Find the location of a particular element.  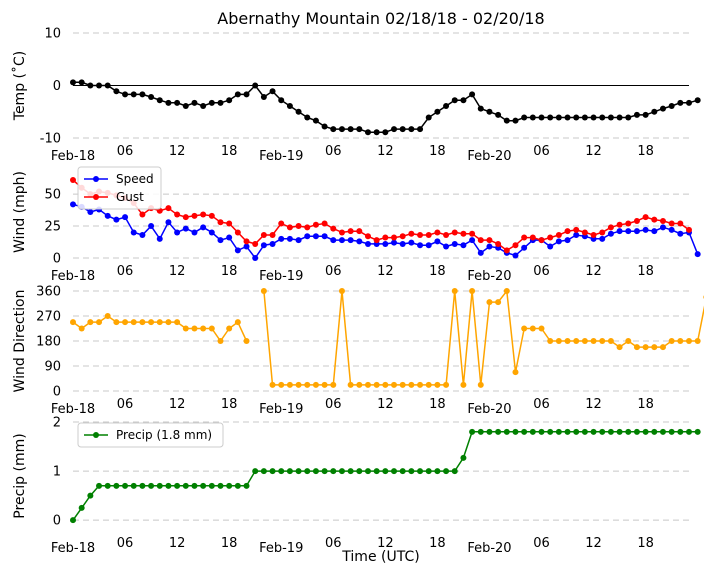

legend-swatch-marker is located at coordinates (96, 179).